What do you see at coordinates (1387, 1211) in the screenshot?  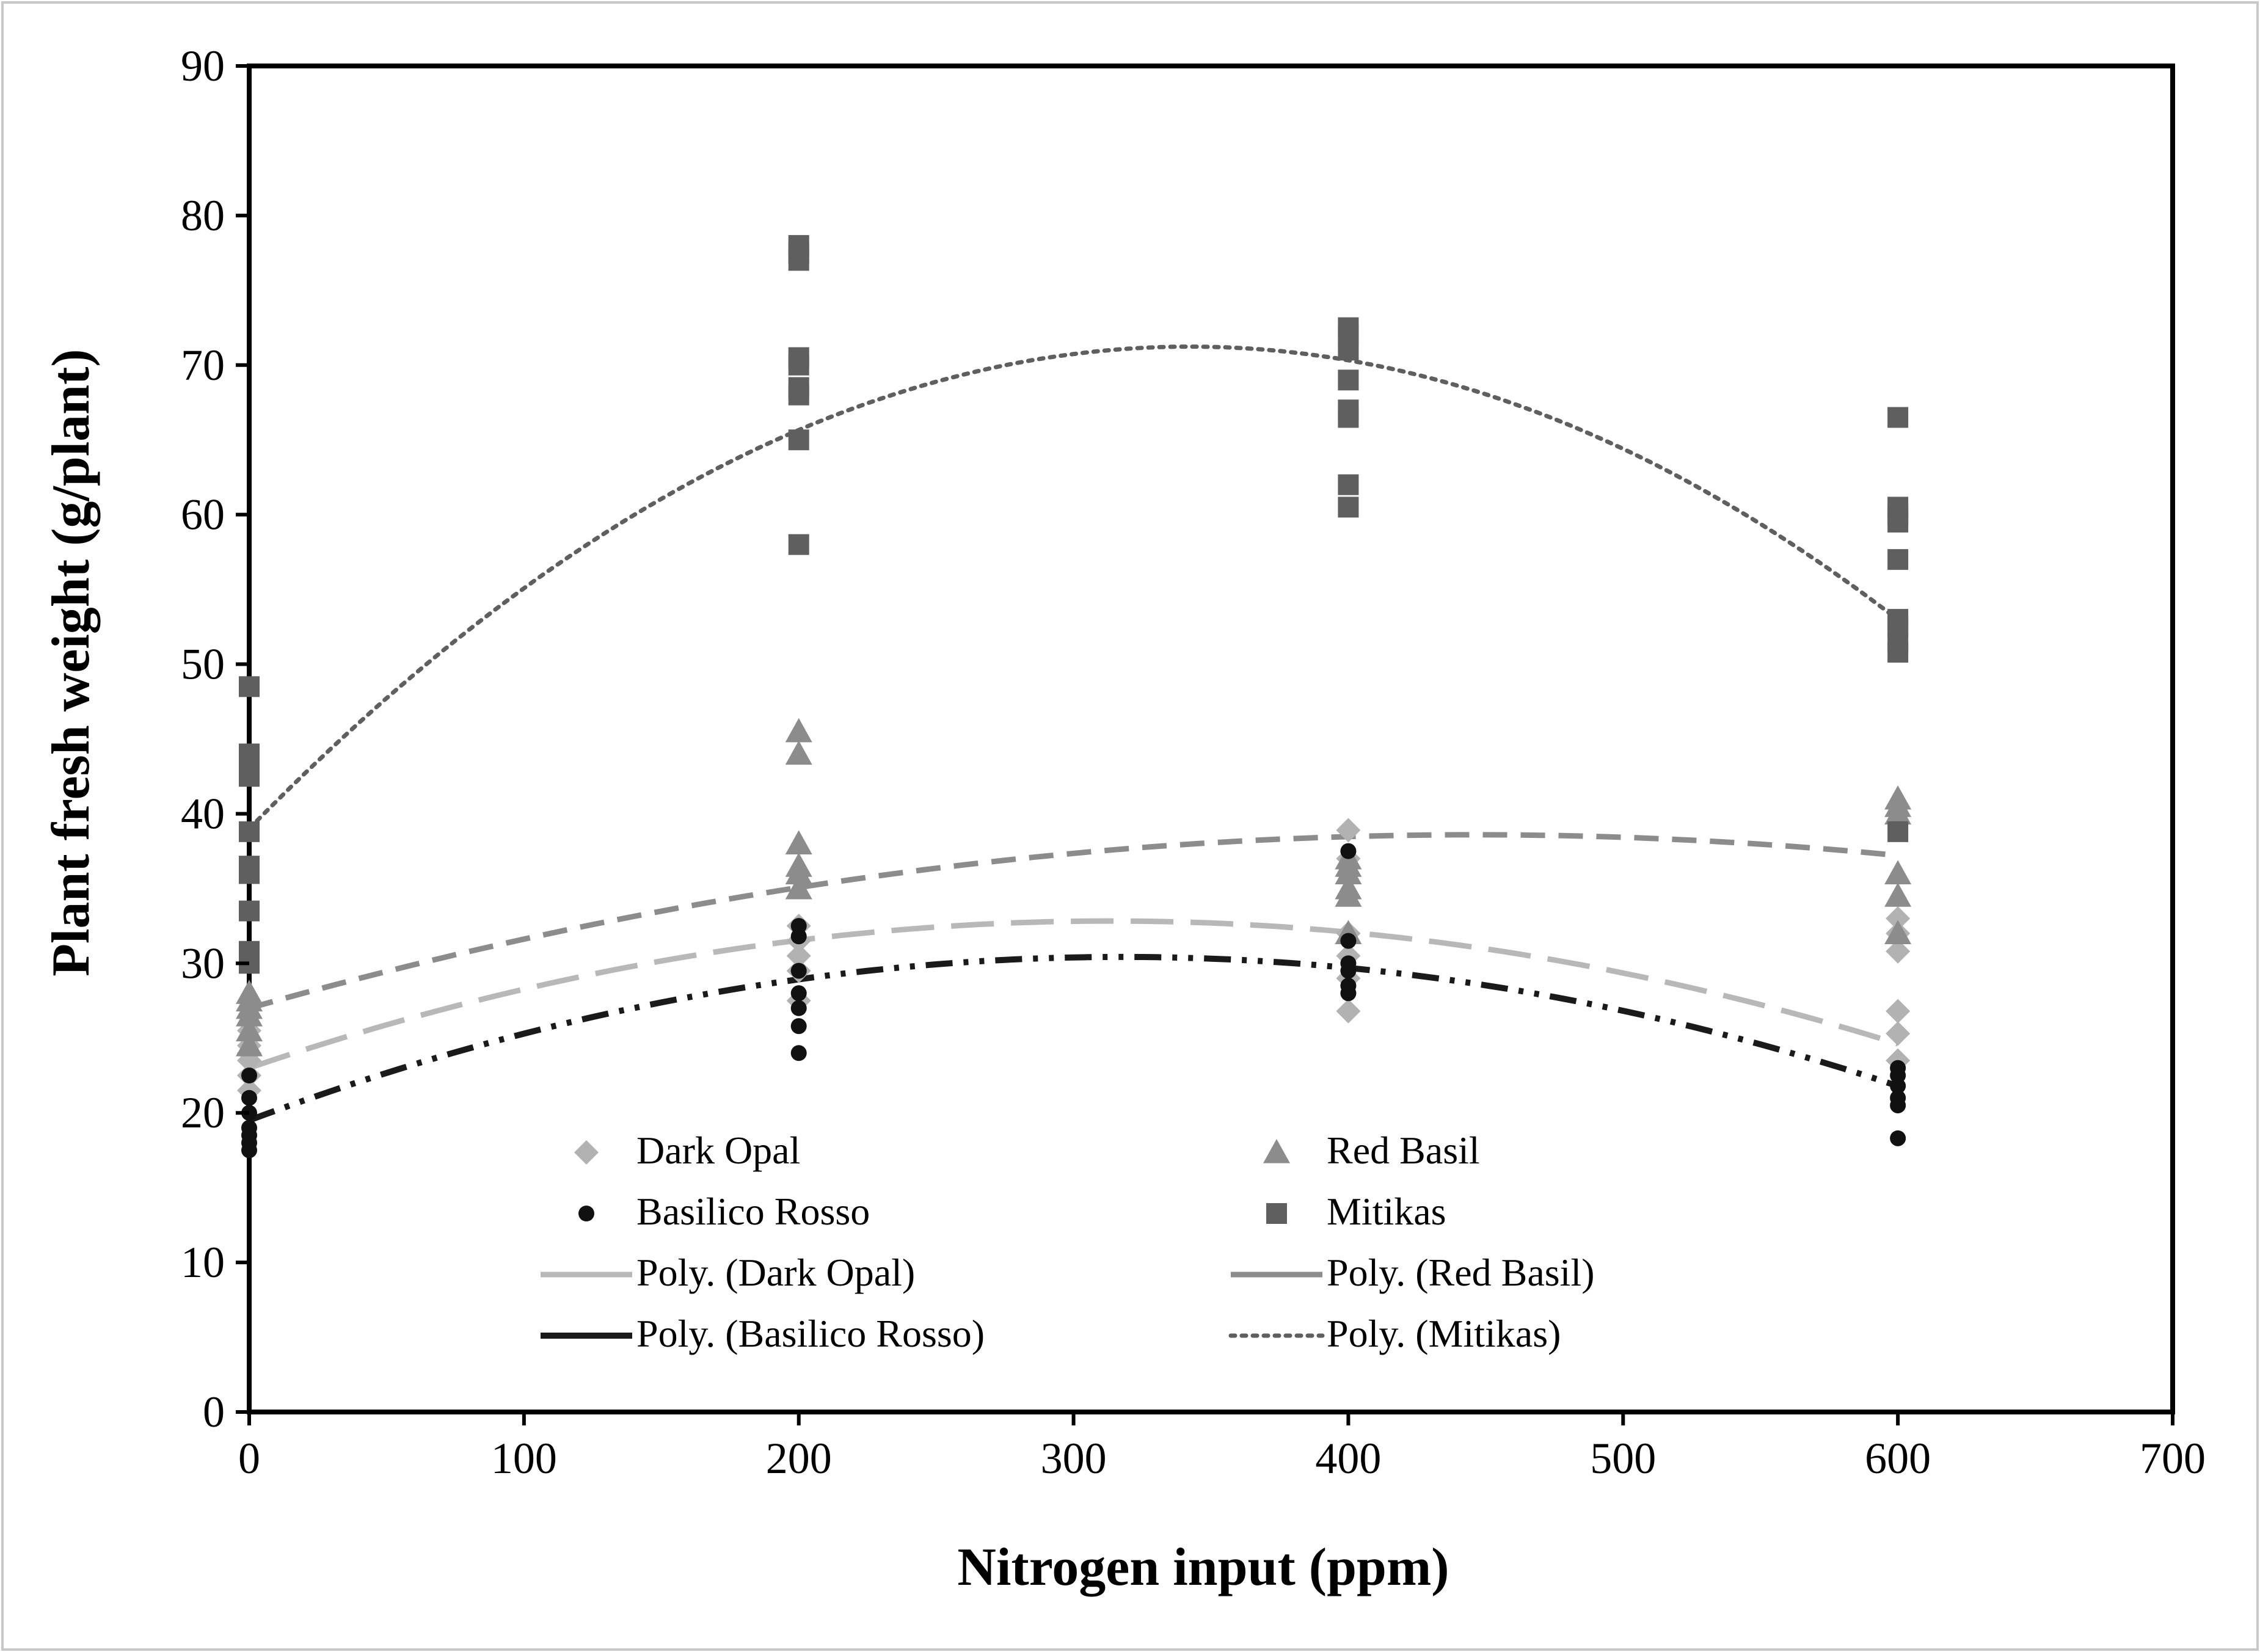 I see `legend-label: Mitikas` at bounding box center [1387, 1211].